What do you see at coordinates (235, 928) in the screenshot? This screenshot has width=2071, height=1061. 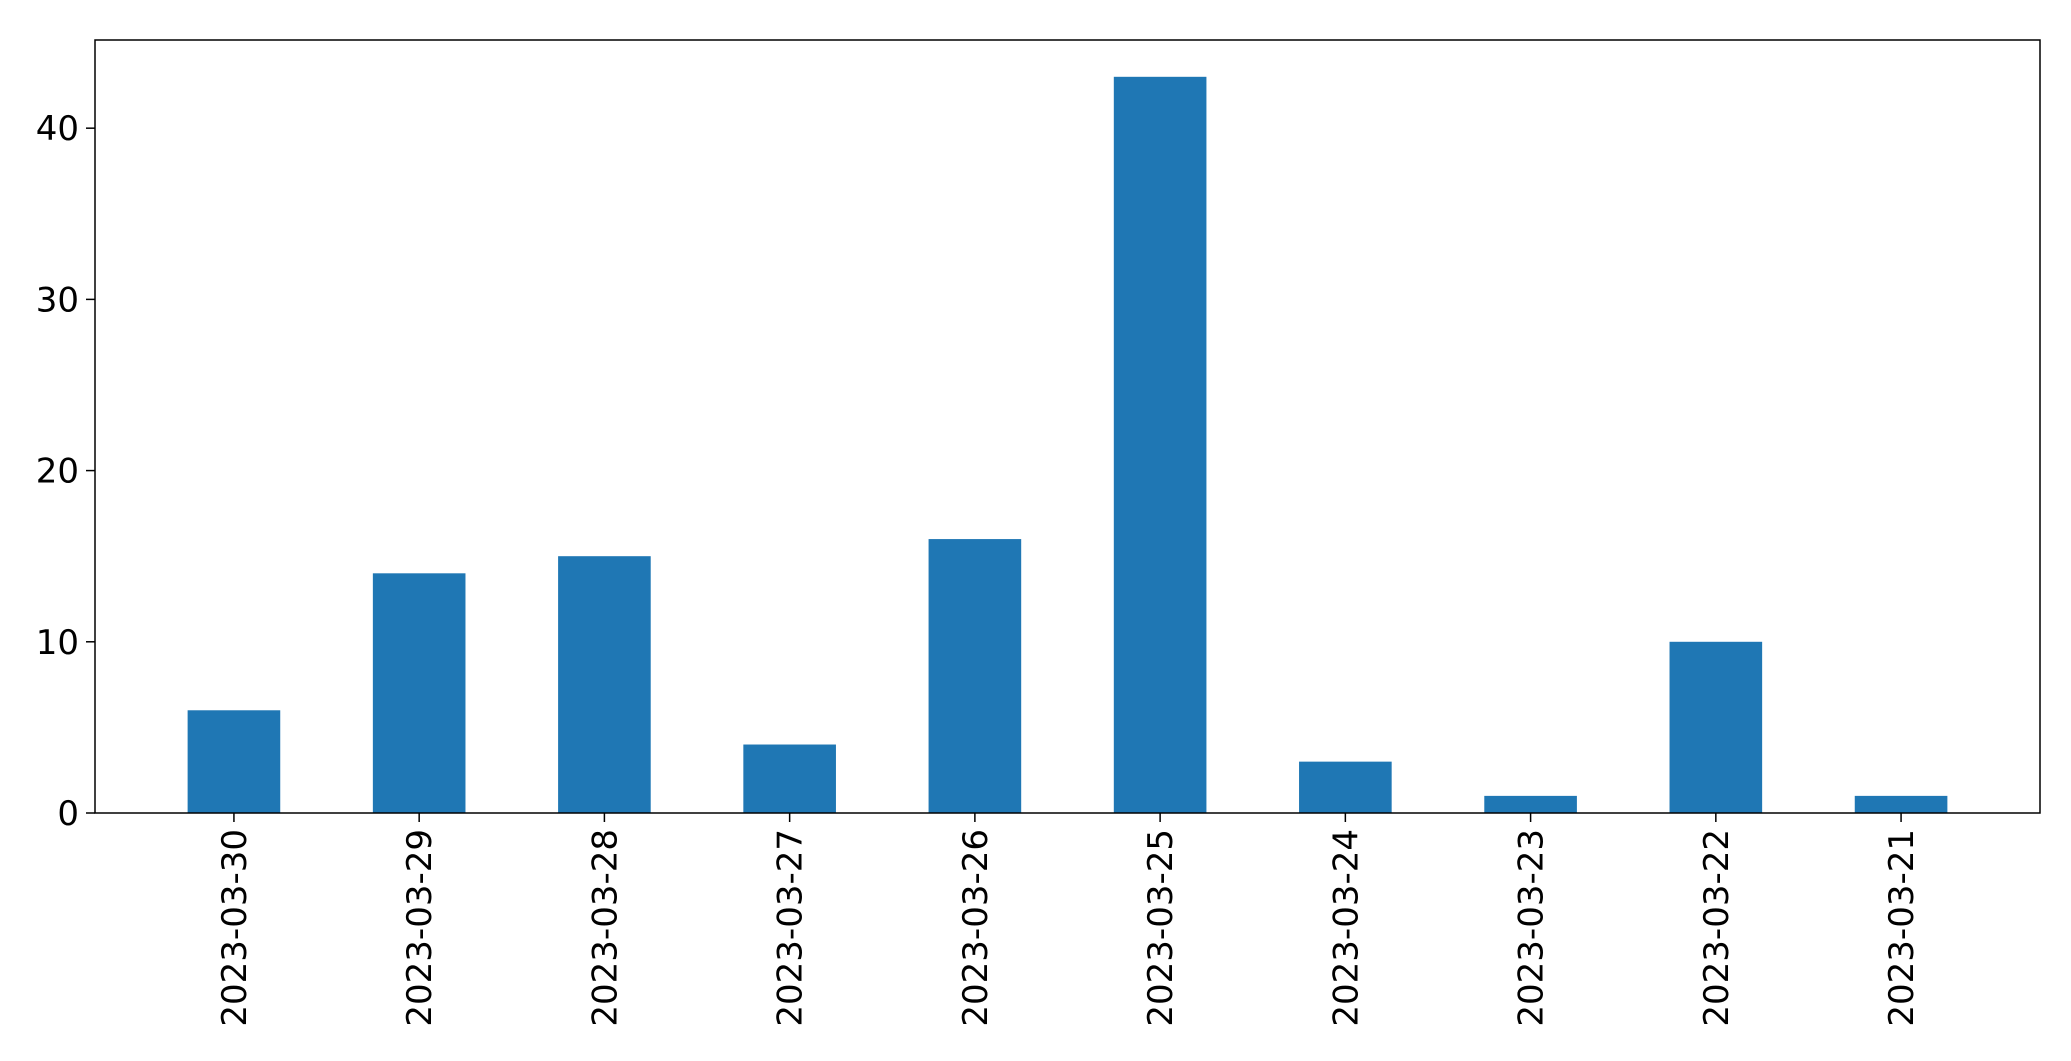 I see `x-tick-label: 2023-03-30` at bounding box center [235, 928].